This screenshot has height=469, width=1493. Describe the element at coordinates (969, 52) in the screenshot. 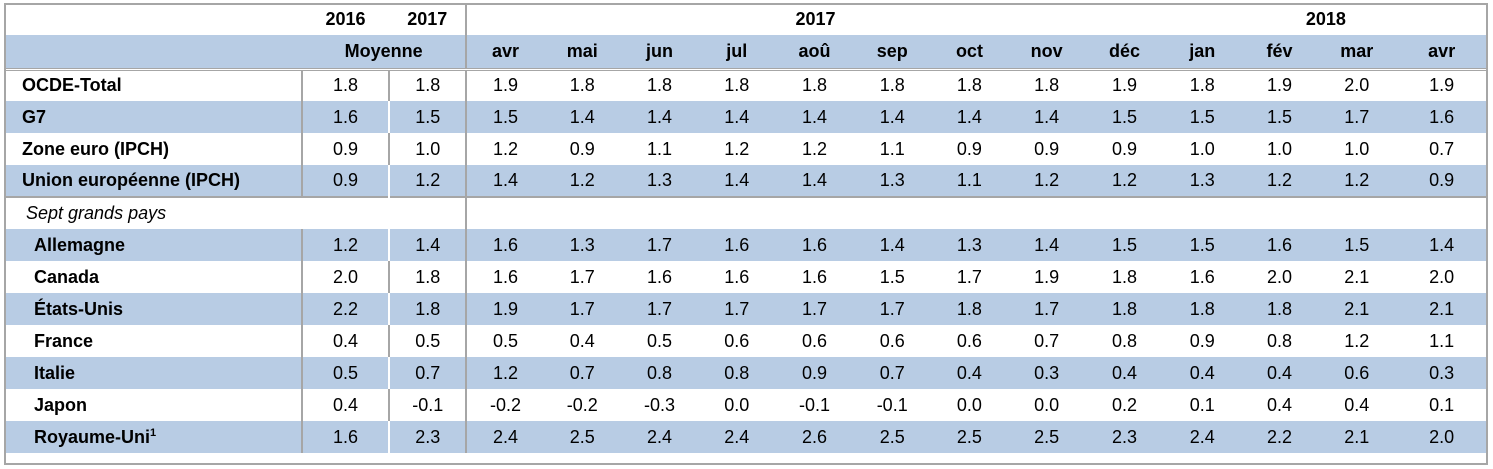

I see `header-month: oct` at that location.